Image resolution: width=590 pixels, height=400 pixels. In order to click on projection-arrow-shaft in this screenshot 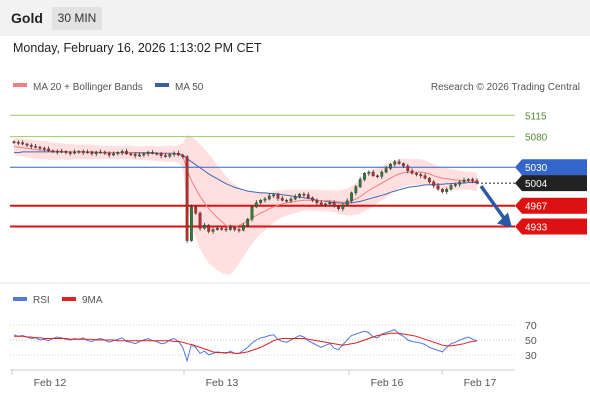, I will do `click(493, 203)`.